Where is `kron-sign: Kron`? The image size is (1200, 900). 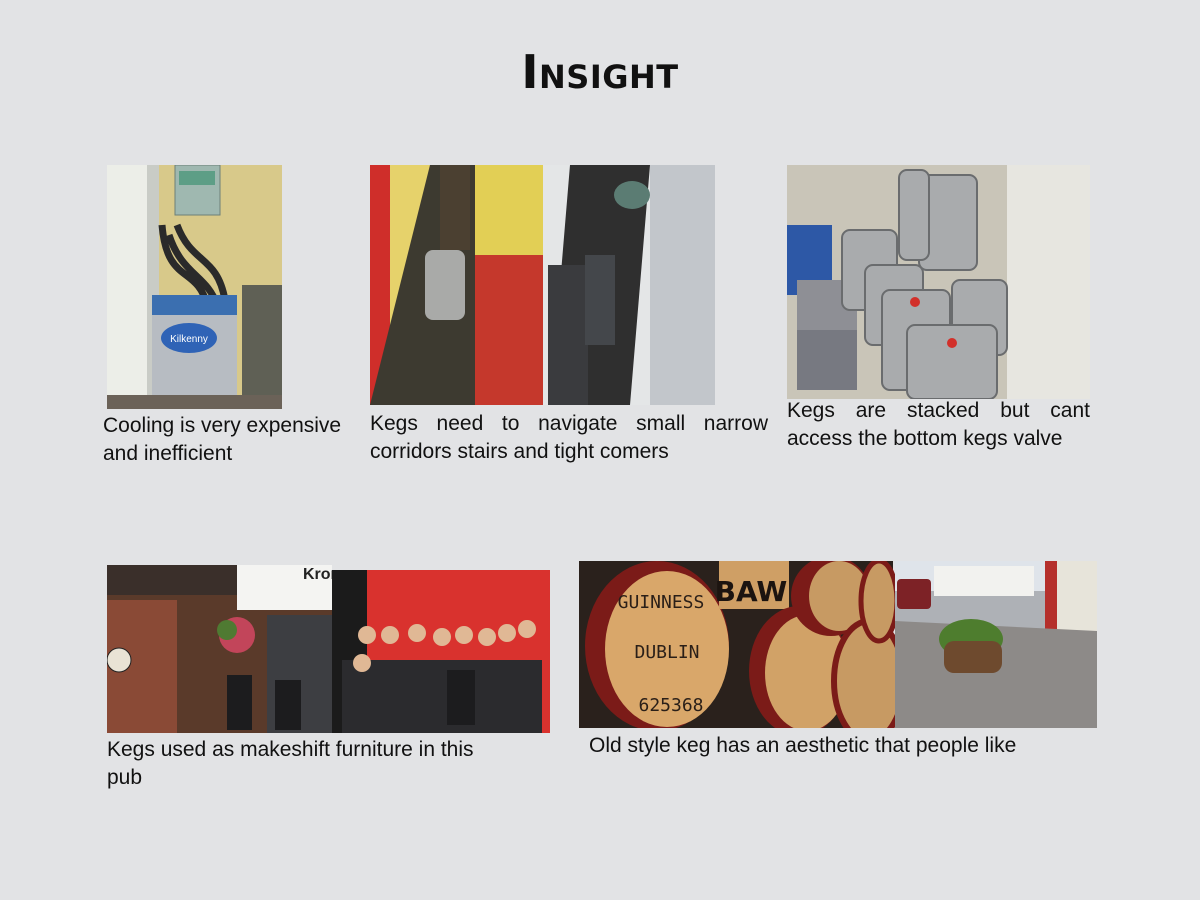
kron-sign: Kron is located at coordinates (321, 574).